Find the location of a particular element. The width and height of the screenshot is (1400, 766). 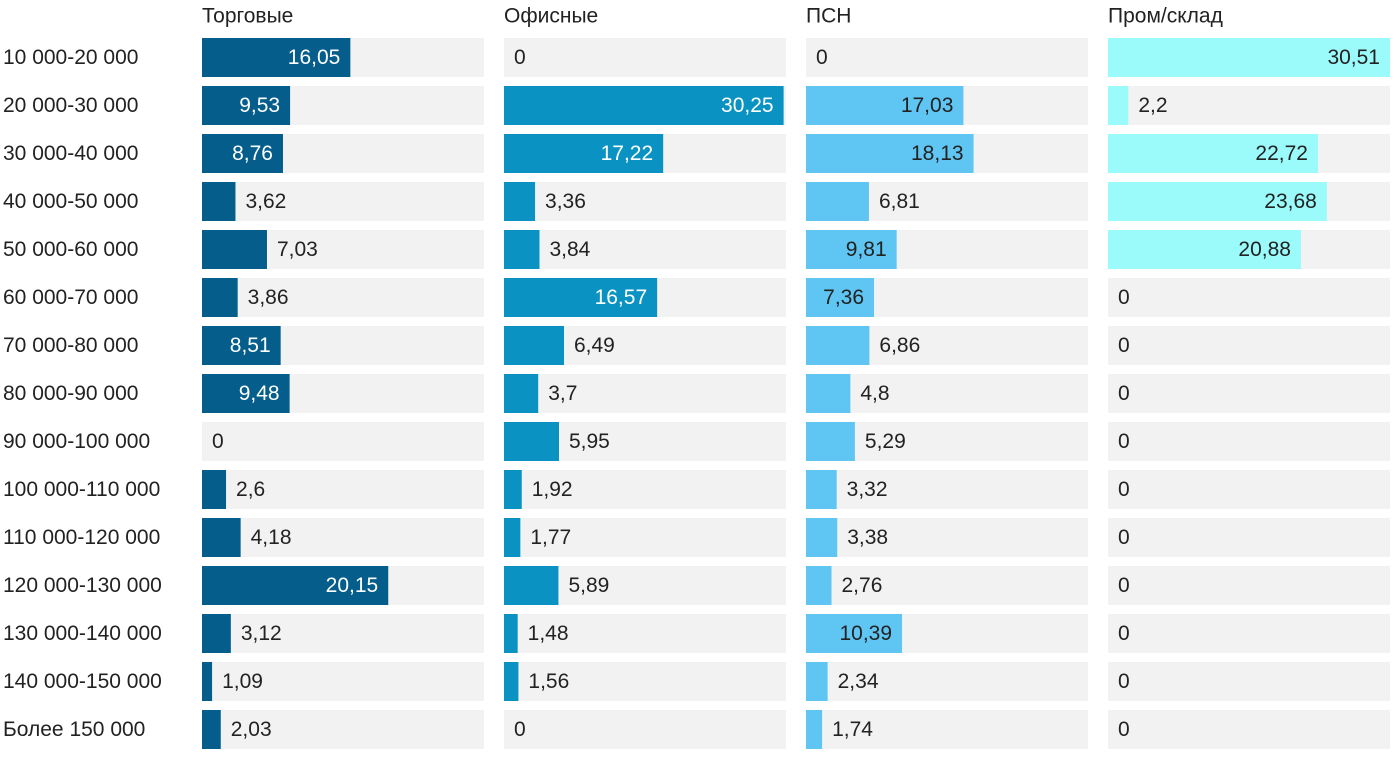

value-label: 3,38 is located at coordinates (867, 537).